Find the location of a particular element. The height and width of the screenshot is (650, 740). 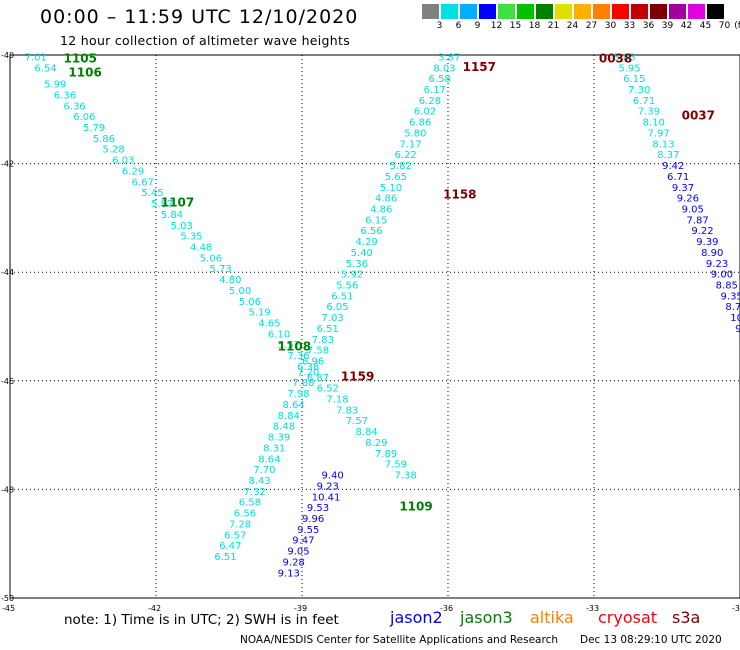

time-label: 1108 is located at coordinates (294, 347).